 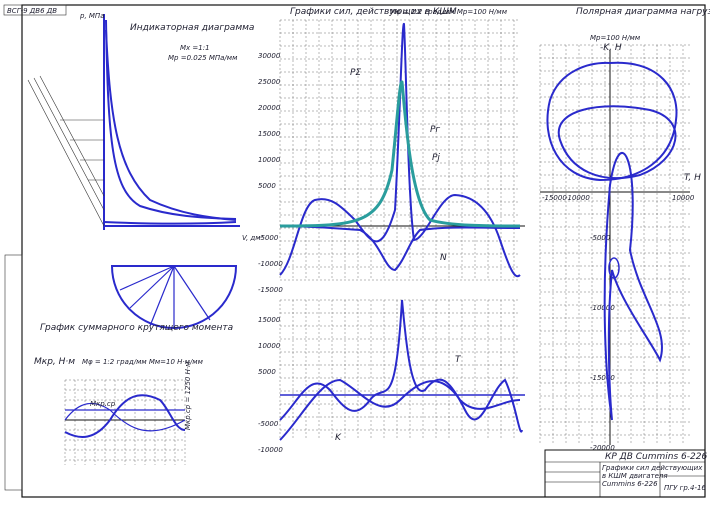 I want to click on compression-curve, so click(x=171, y=119).